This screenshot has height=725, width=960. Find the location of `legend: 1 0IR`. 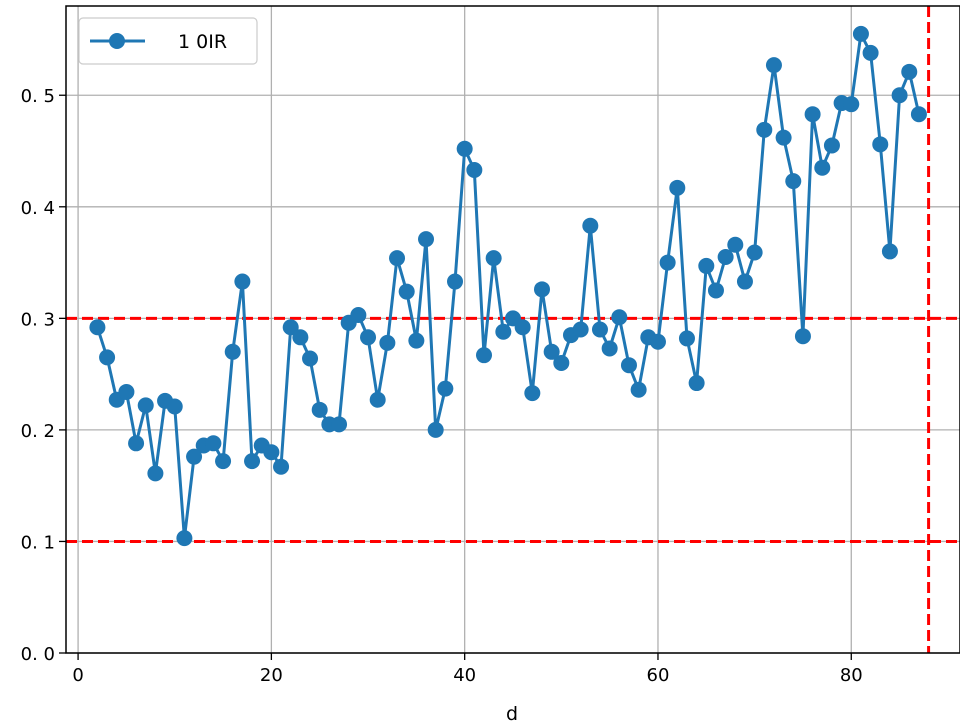

legend: 1 0IR is located at coordinates (168, 41).